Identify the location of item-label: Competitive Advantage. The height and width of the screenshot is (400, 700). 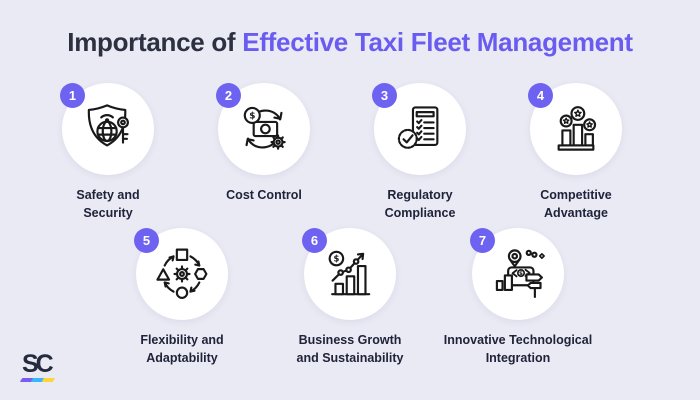
(576, 204).